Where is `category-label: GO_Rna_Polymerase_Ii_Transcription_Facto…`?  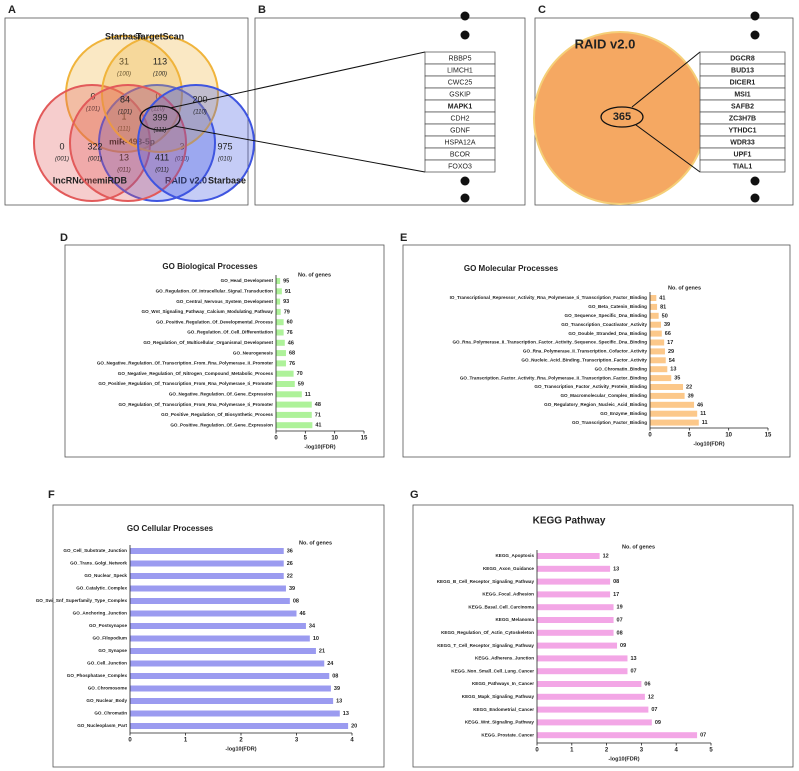
category-label: GO_Rna_Polymerase_Ii_Transcription_Facto… is located at coordinates (549, 342).